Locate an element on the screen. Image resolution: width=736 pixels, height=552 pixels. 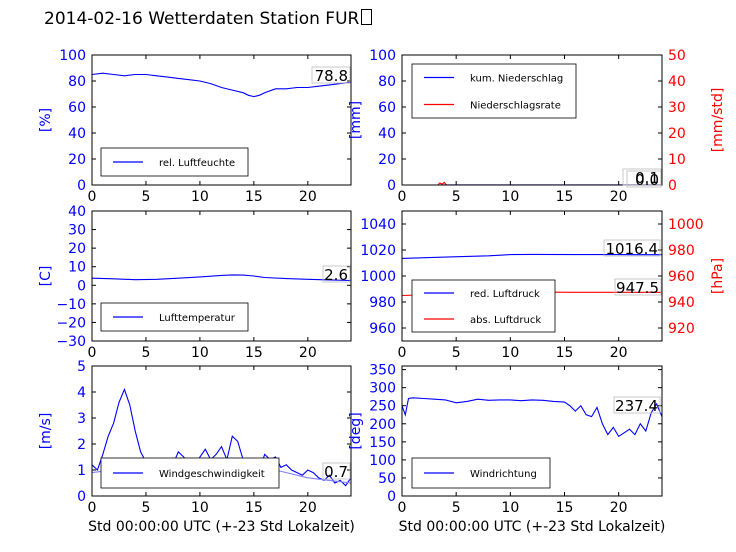
wind_speed-xlabel: Std 00:00:00 UTC (+-23 Std Lokalzeit) is located at coordinates (221, 527).